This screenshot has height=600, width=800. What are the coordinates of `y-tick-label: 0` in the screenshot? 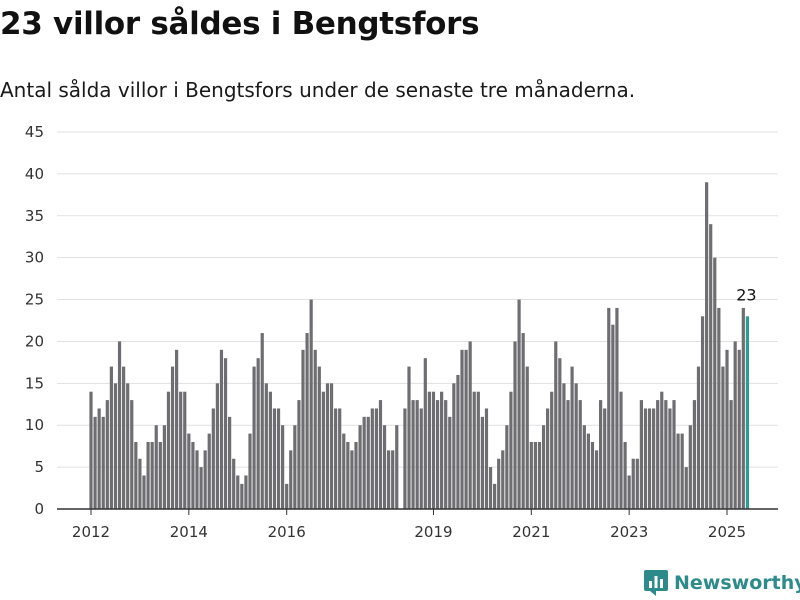 It's located at (39, 509).